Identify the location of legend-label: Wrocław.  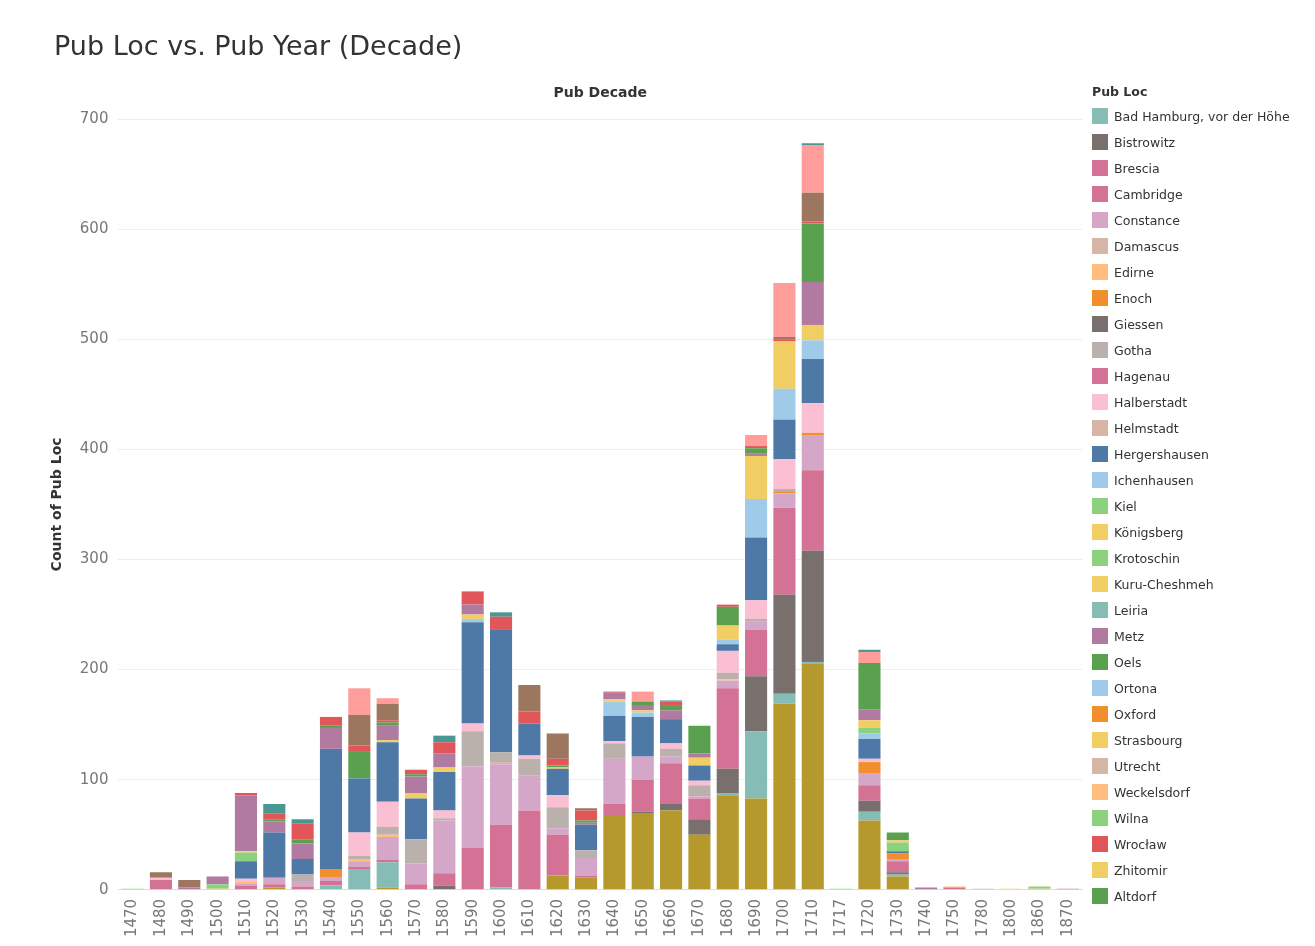
(1140, 844).